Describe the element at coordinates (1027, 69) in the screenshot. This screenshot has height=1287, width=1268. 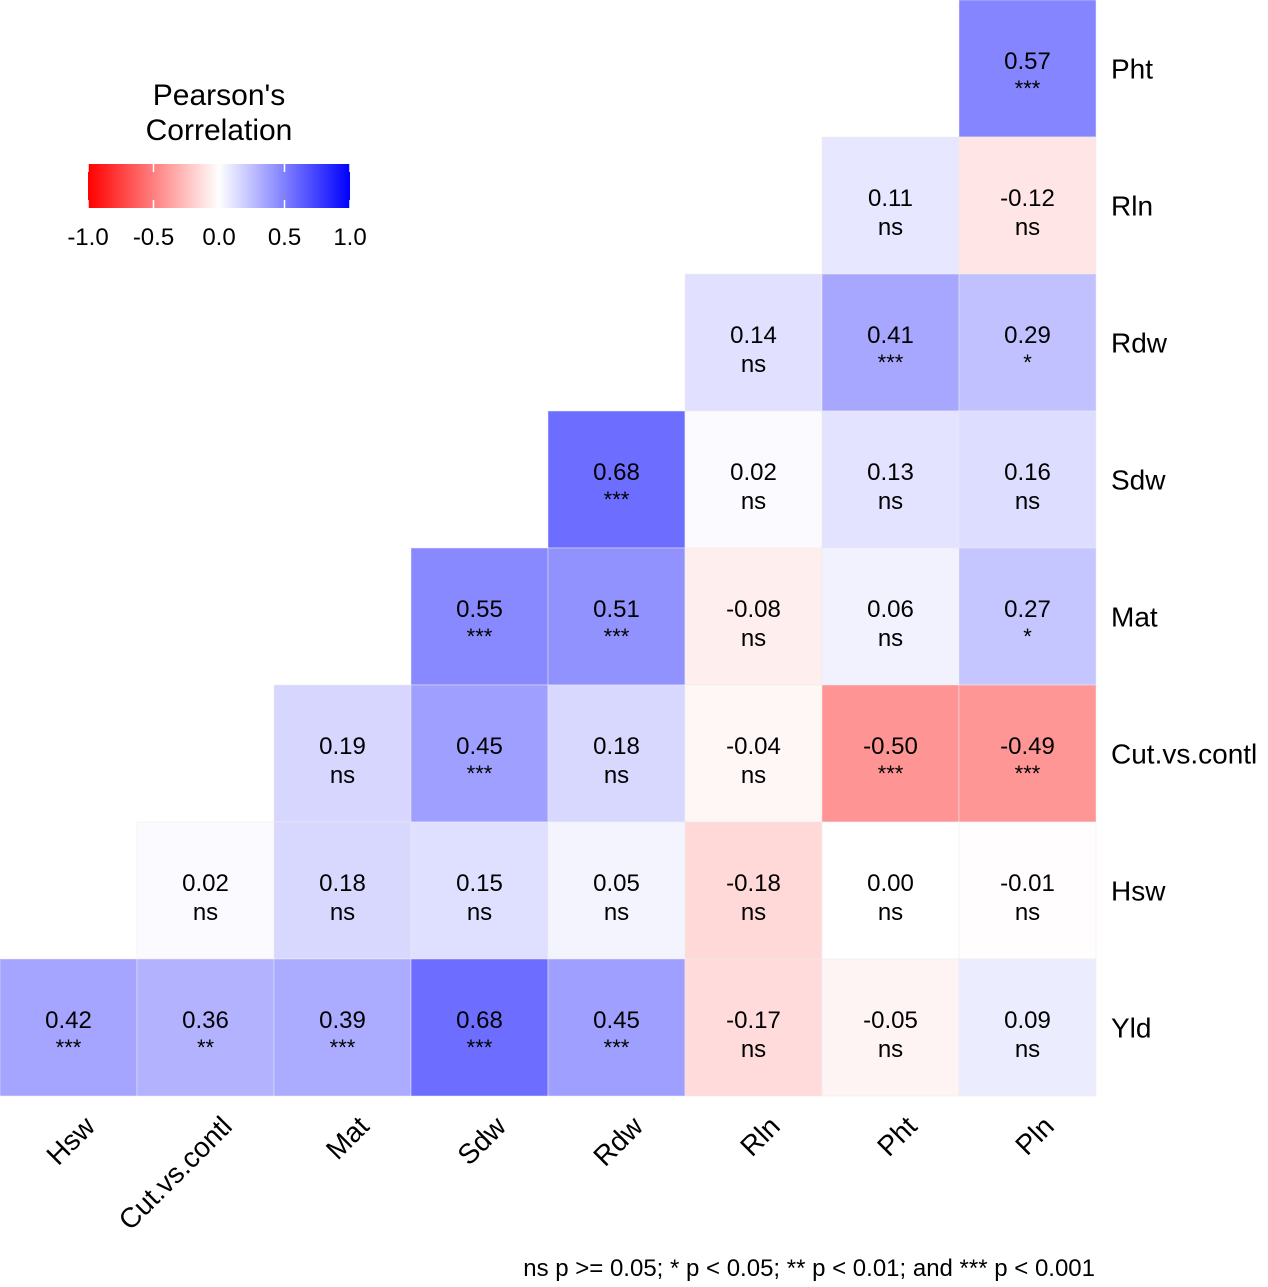
I see `heatmap-cell: 0.57***` at that location.